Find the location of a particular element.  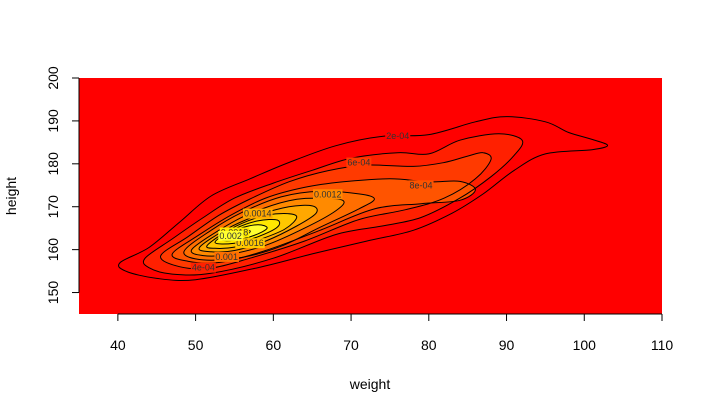

y-tick-label: 180 is located at coordinates (53, 164).